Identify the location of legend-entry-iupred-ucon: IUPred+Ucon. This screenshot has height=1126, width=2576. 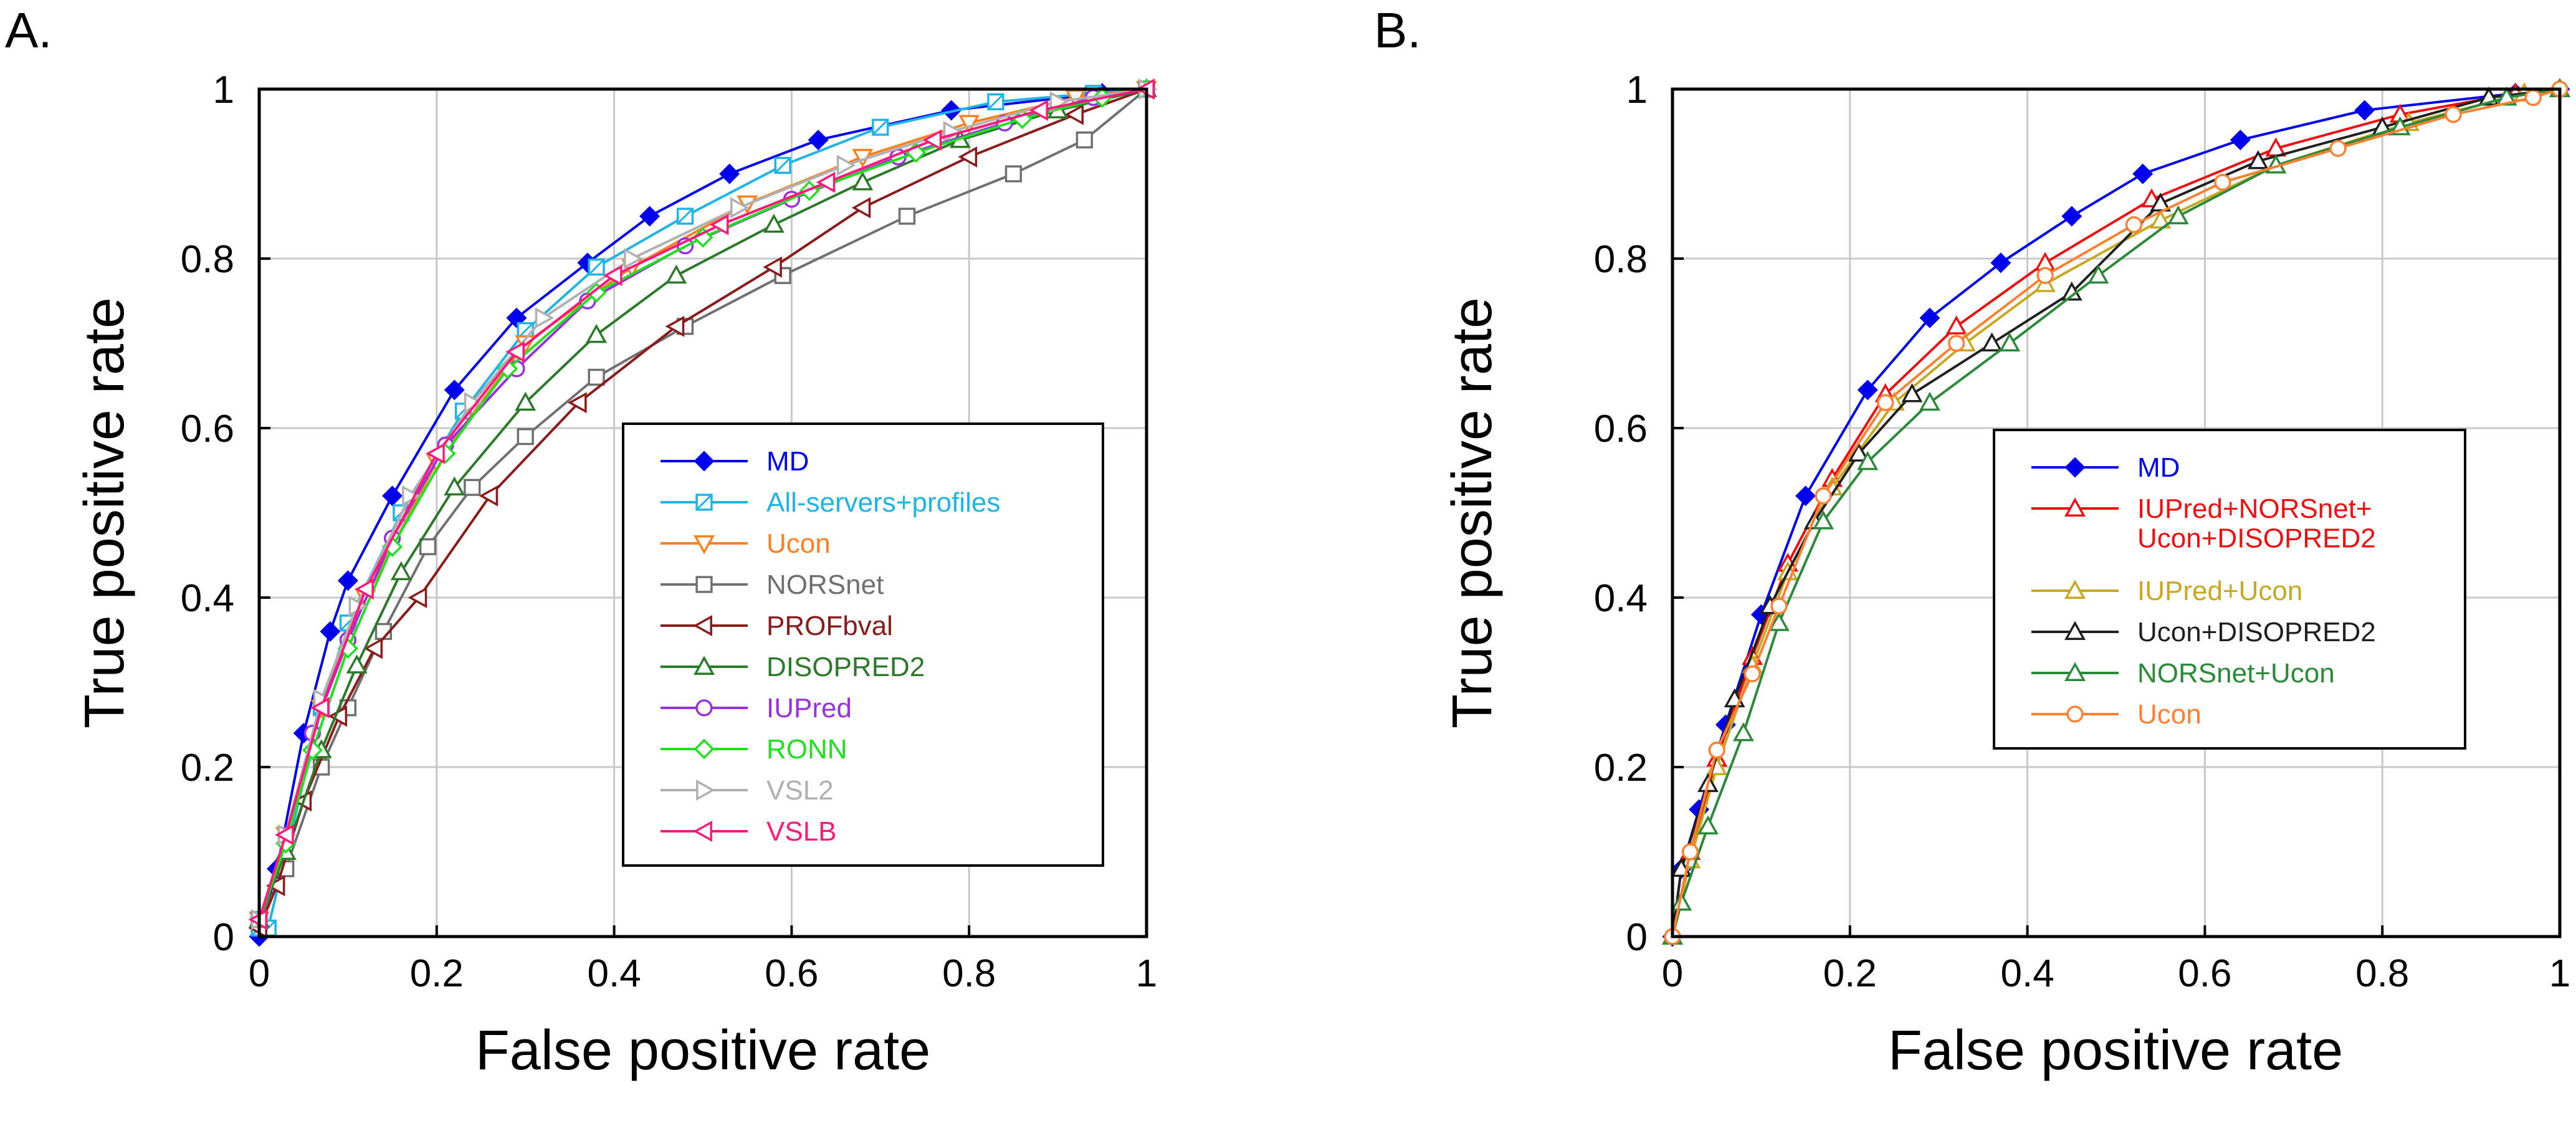
(2167, 591).